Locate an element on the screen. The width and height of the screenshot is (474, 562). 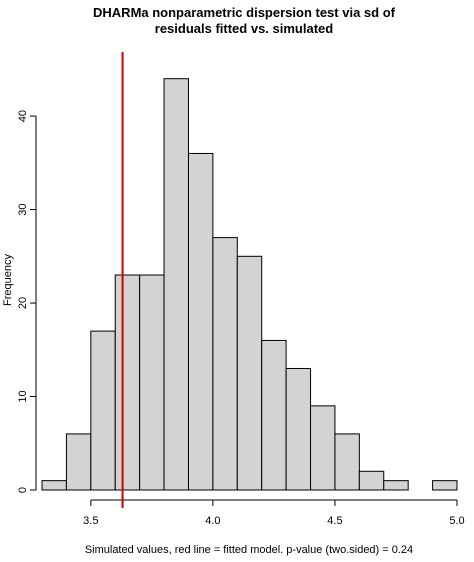
x-tick-label: 4.5 is located at coordinates (334, 521).